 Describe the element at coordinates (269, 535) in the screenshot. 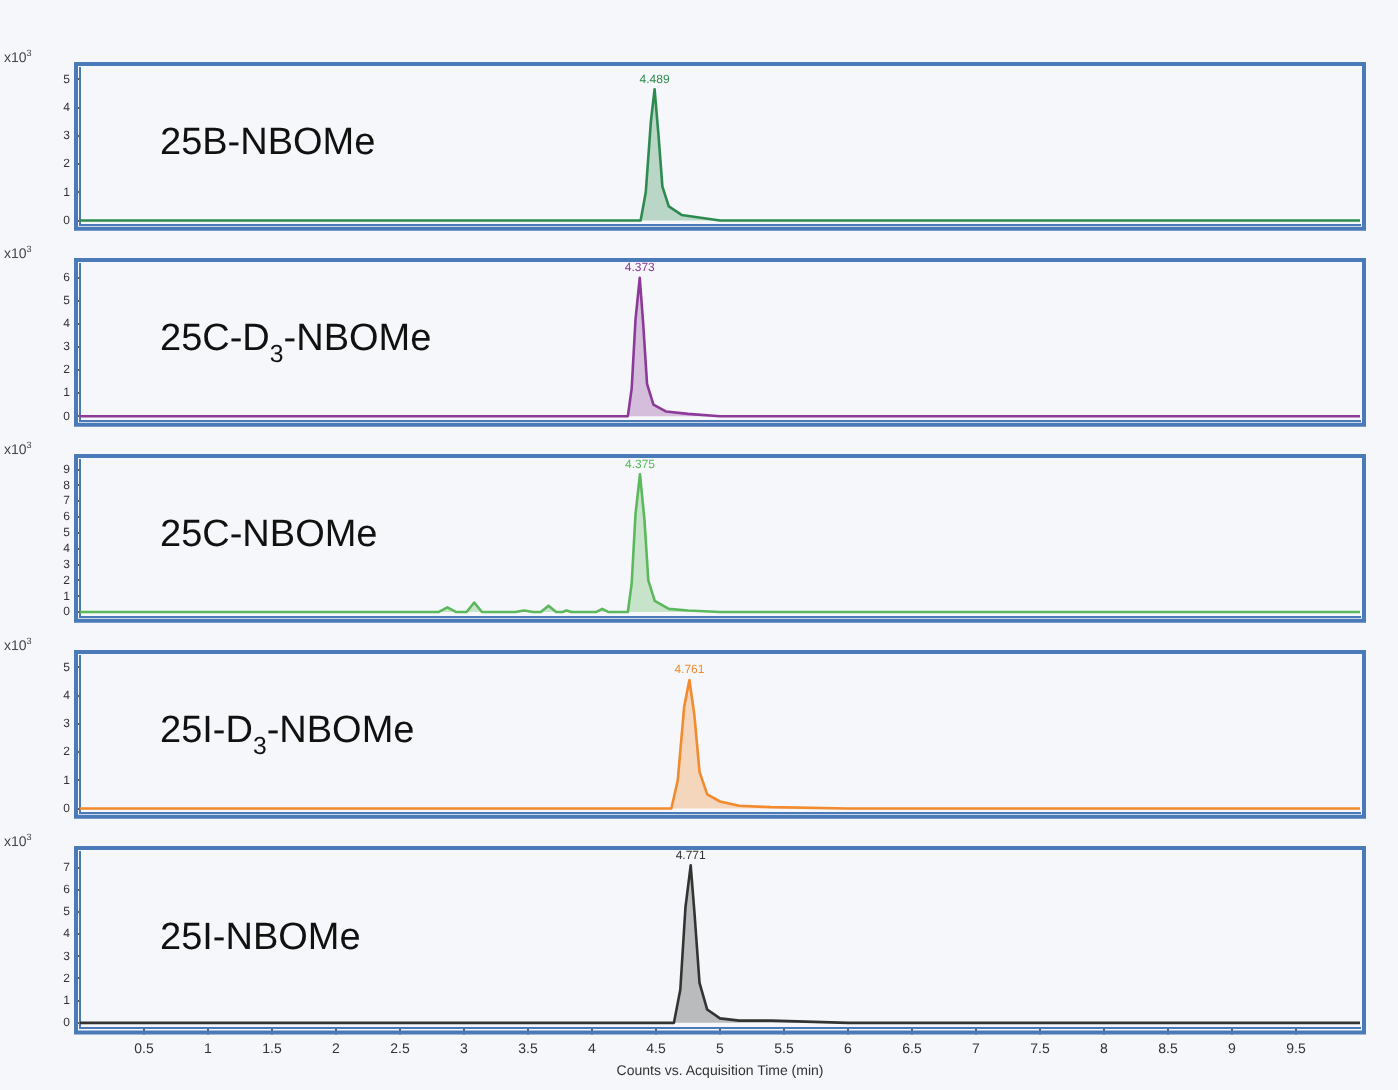

I see `text: 25C-NBOMe` at that location.